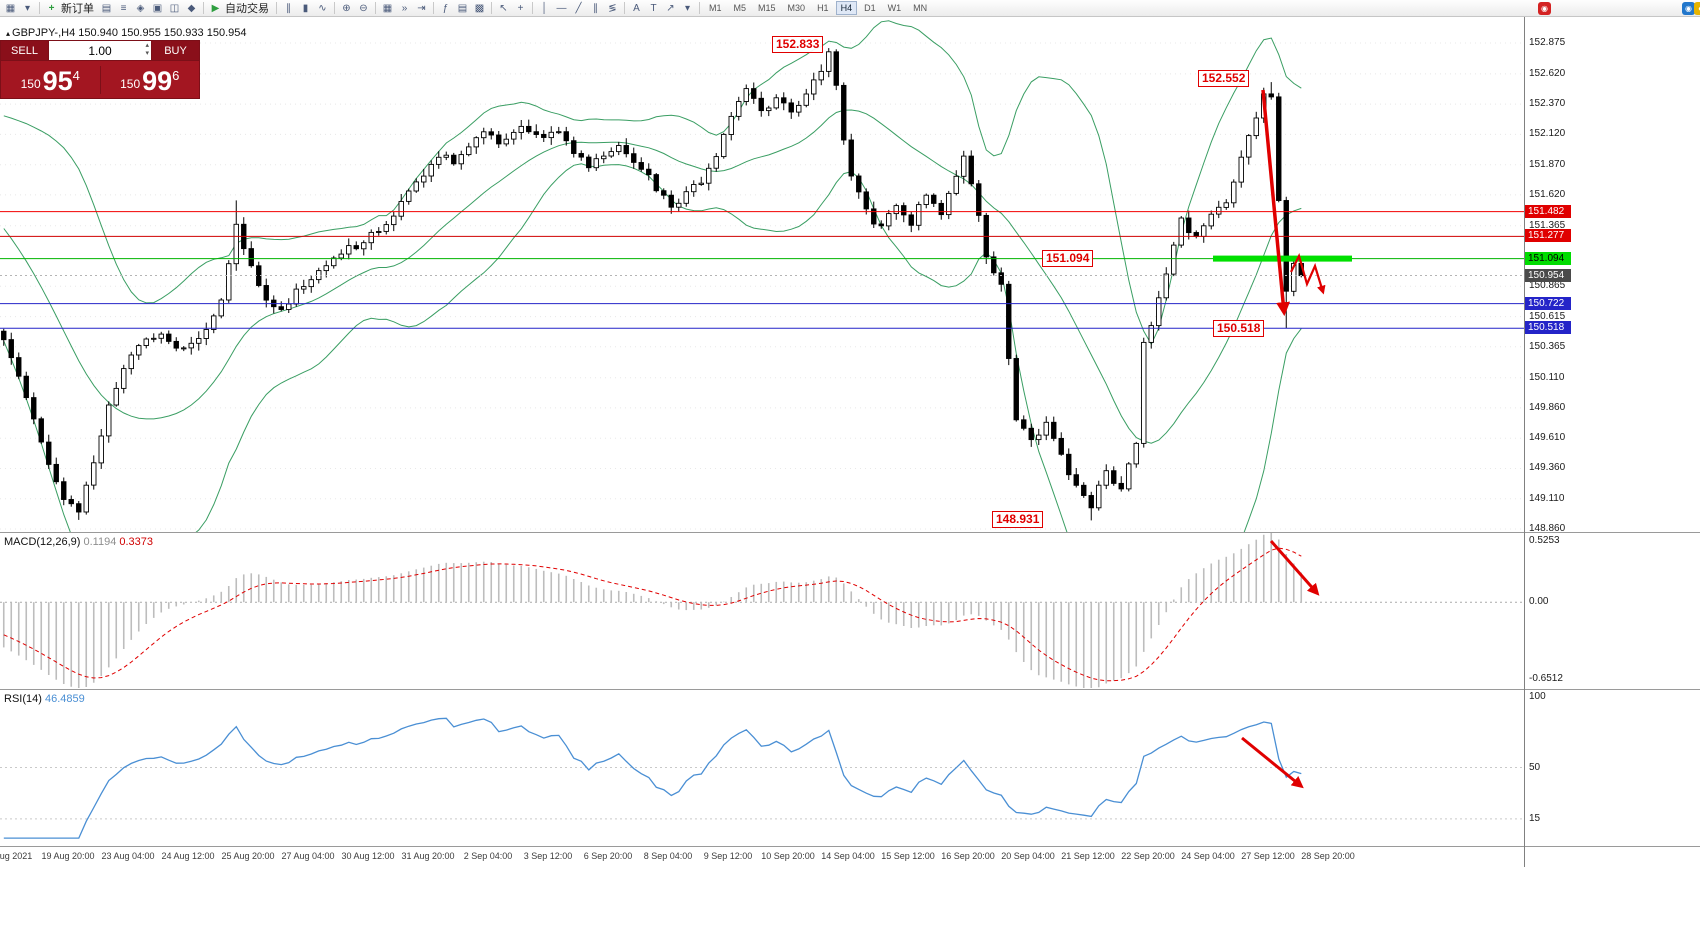 Image resolution: width=1700 pixels, height=941 pixels. Describe the element at coordinates (561, 8) in the screenshot. I see `horizontal-line-tool-icon: ―` at that location.